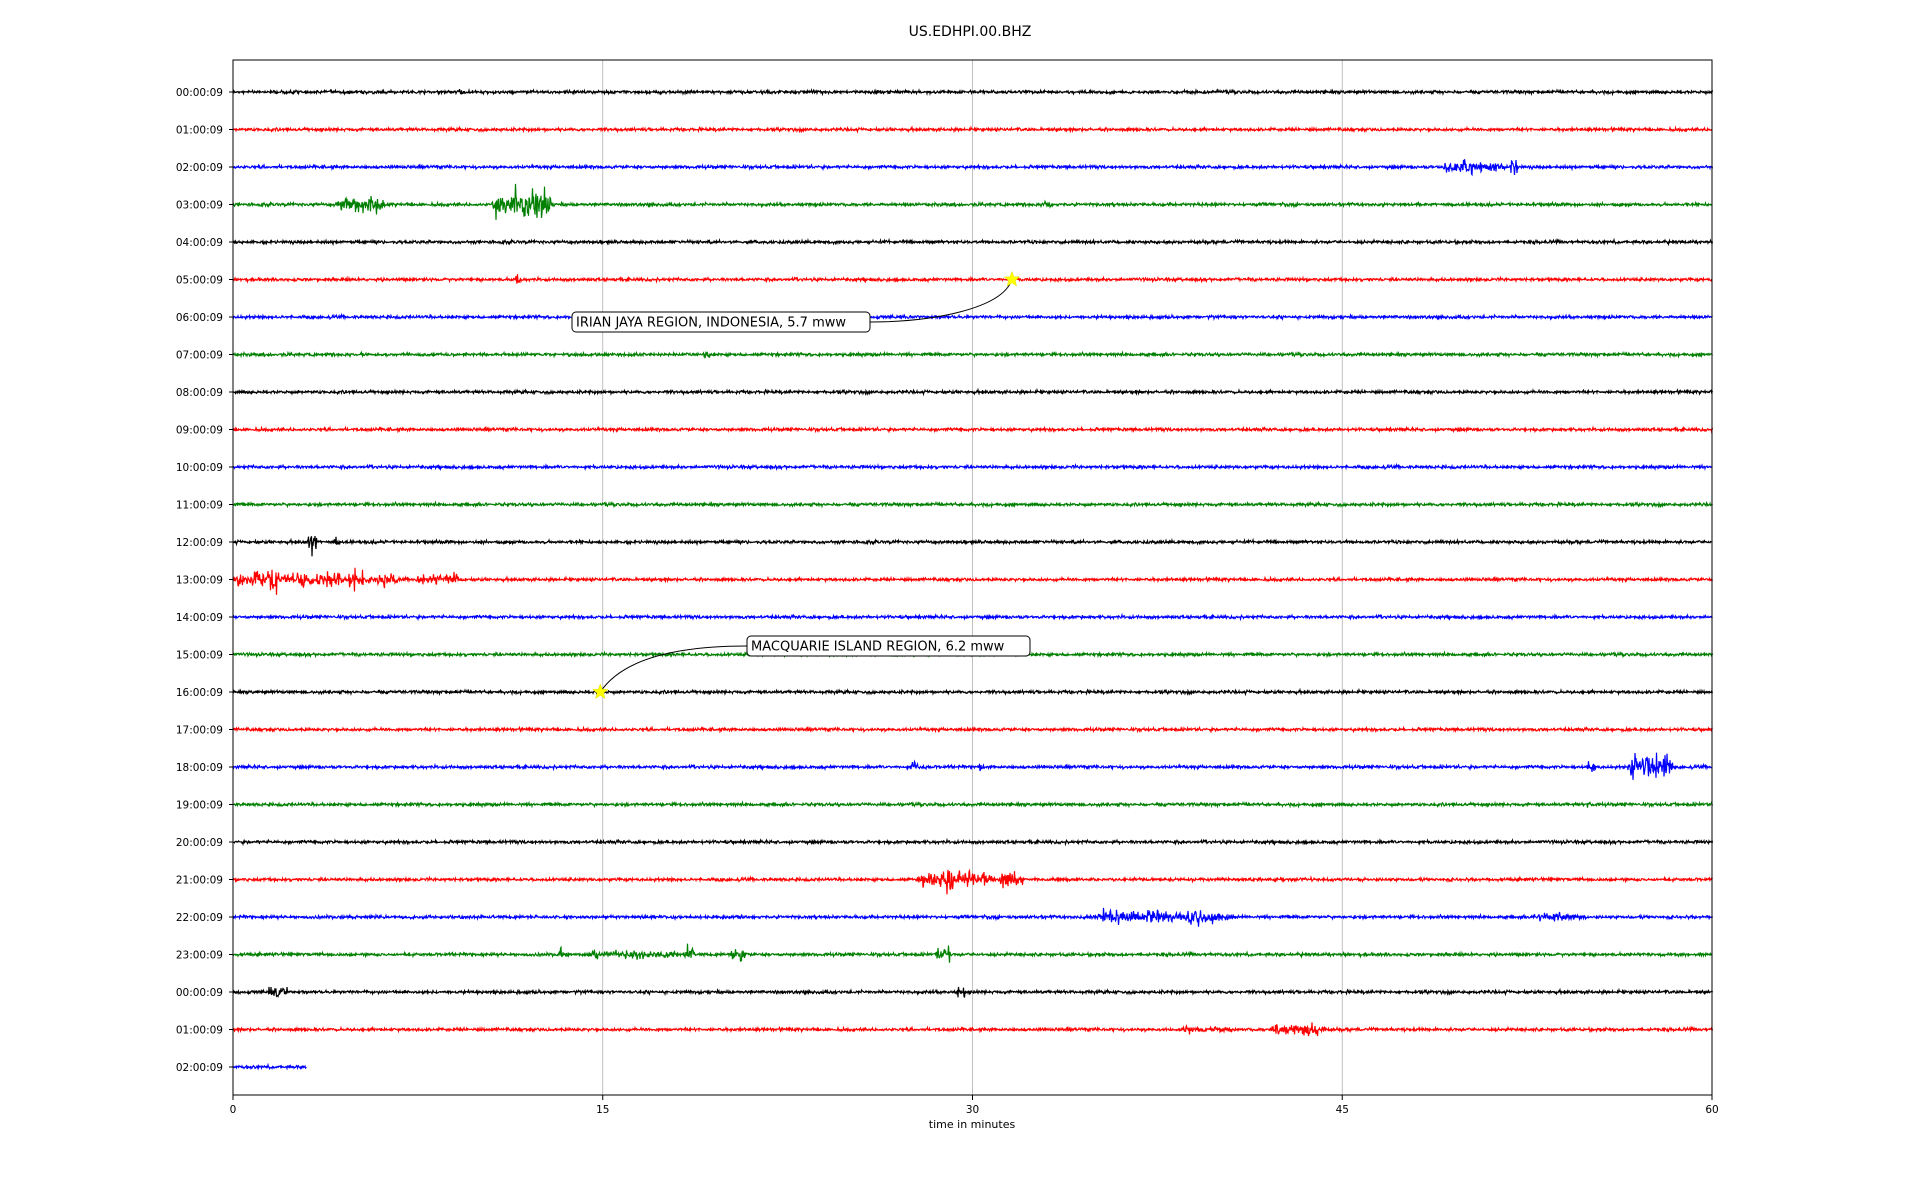 This screenshot has width=1920, height=1200. Describe the element at coordinates (199, 956) in the screenshot. I see `row-time-label: 23:00:09` at that location.